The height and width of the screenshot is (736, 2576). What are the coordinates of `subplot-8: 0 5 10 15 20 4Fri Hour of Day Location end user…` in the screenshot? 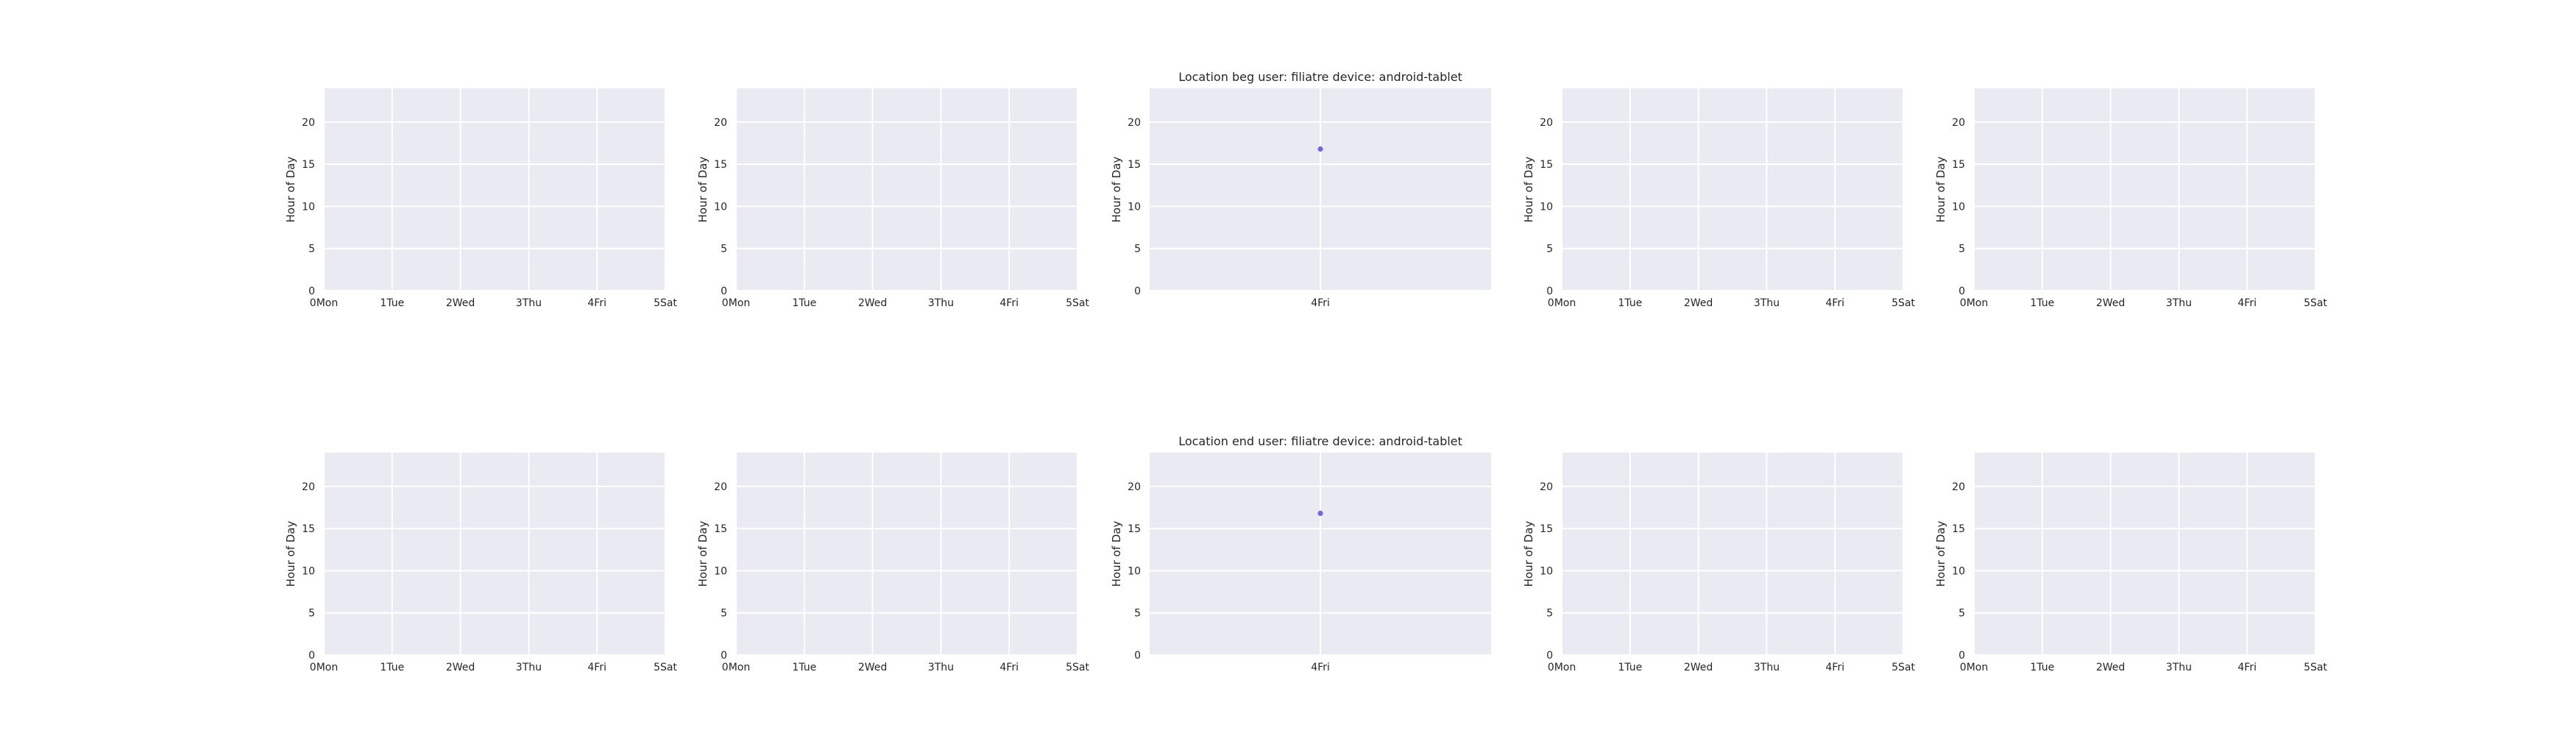 It's located at (1300, 553).